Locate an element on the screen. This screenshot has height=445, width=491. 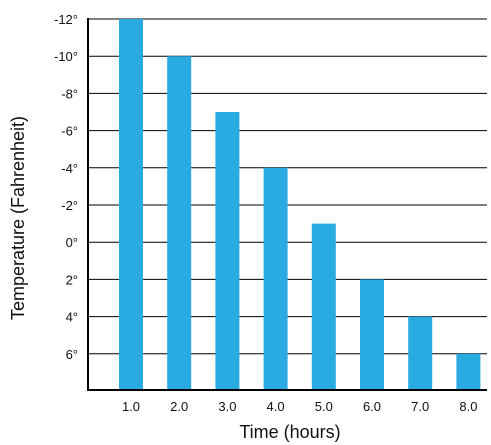
x-tick-label: 5.0 is located at coordinates (324, 406).